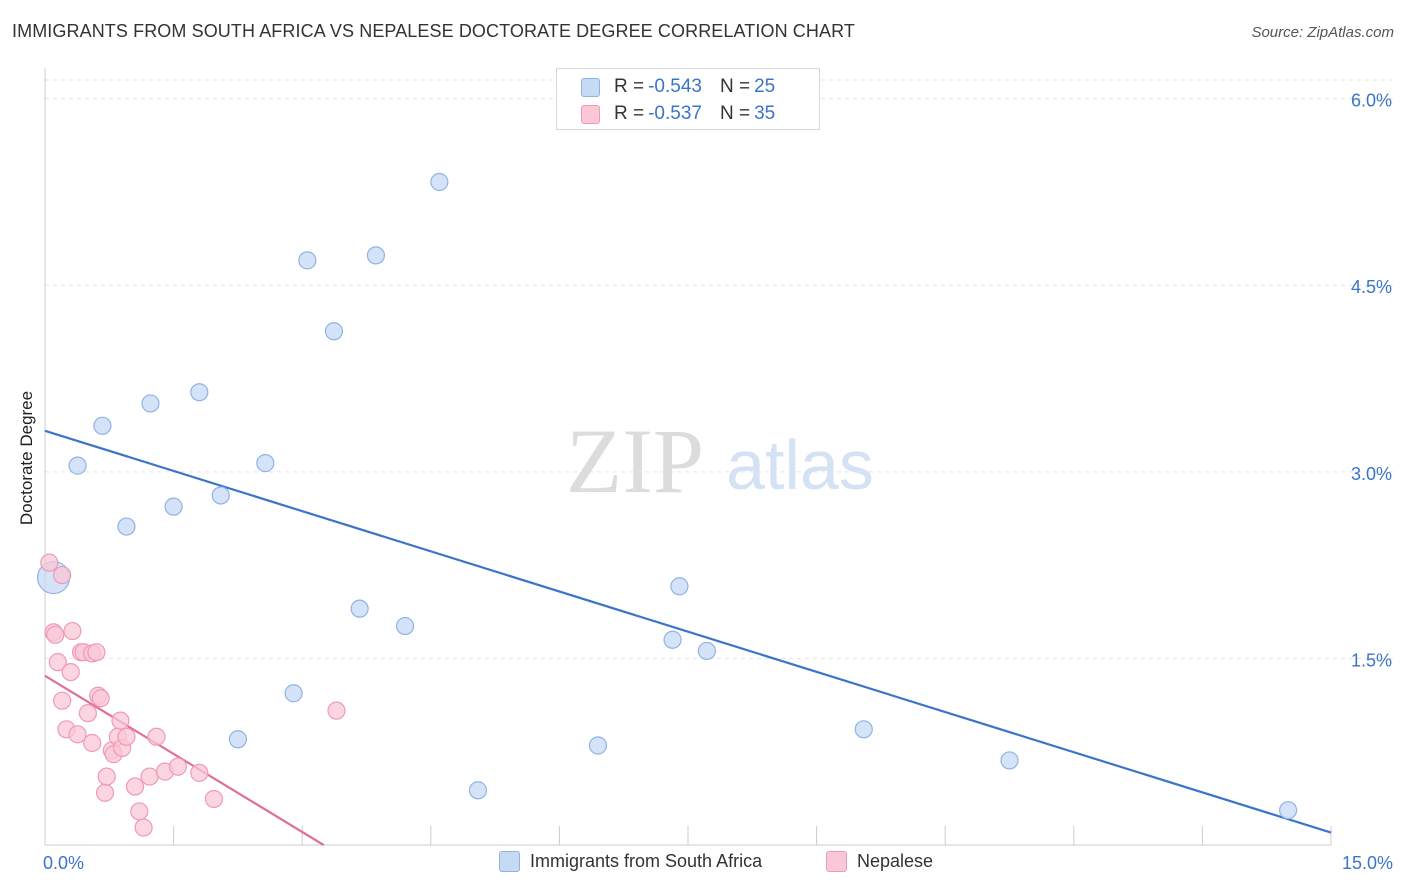 The image size is (1406, 892). I want to click on legend-label-south-africa: Immigrants from South Africa, so click(646, 861).